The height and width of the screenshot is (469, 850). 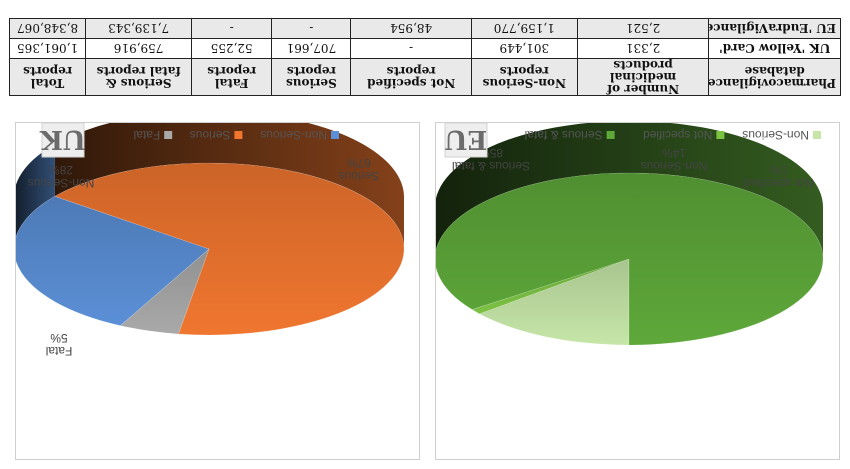 What do you see at coordinates (311, 48) in the screenshot?
I see `table-cell: 707,661` at bounding box center [311, 48].